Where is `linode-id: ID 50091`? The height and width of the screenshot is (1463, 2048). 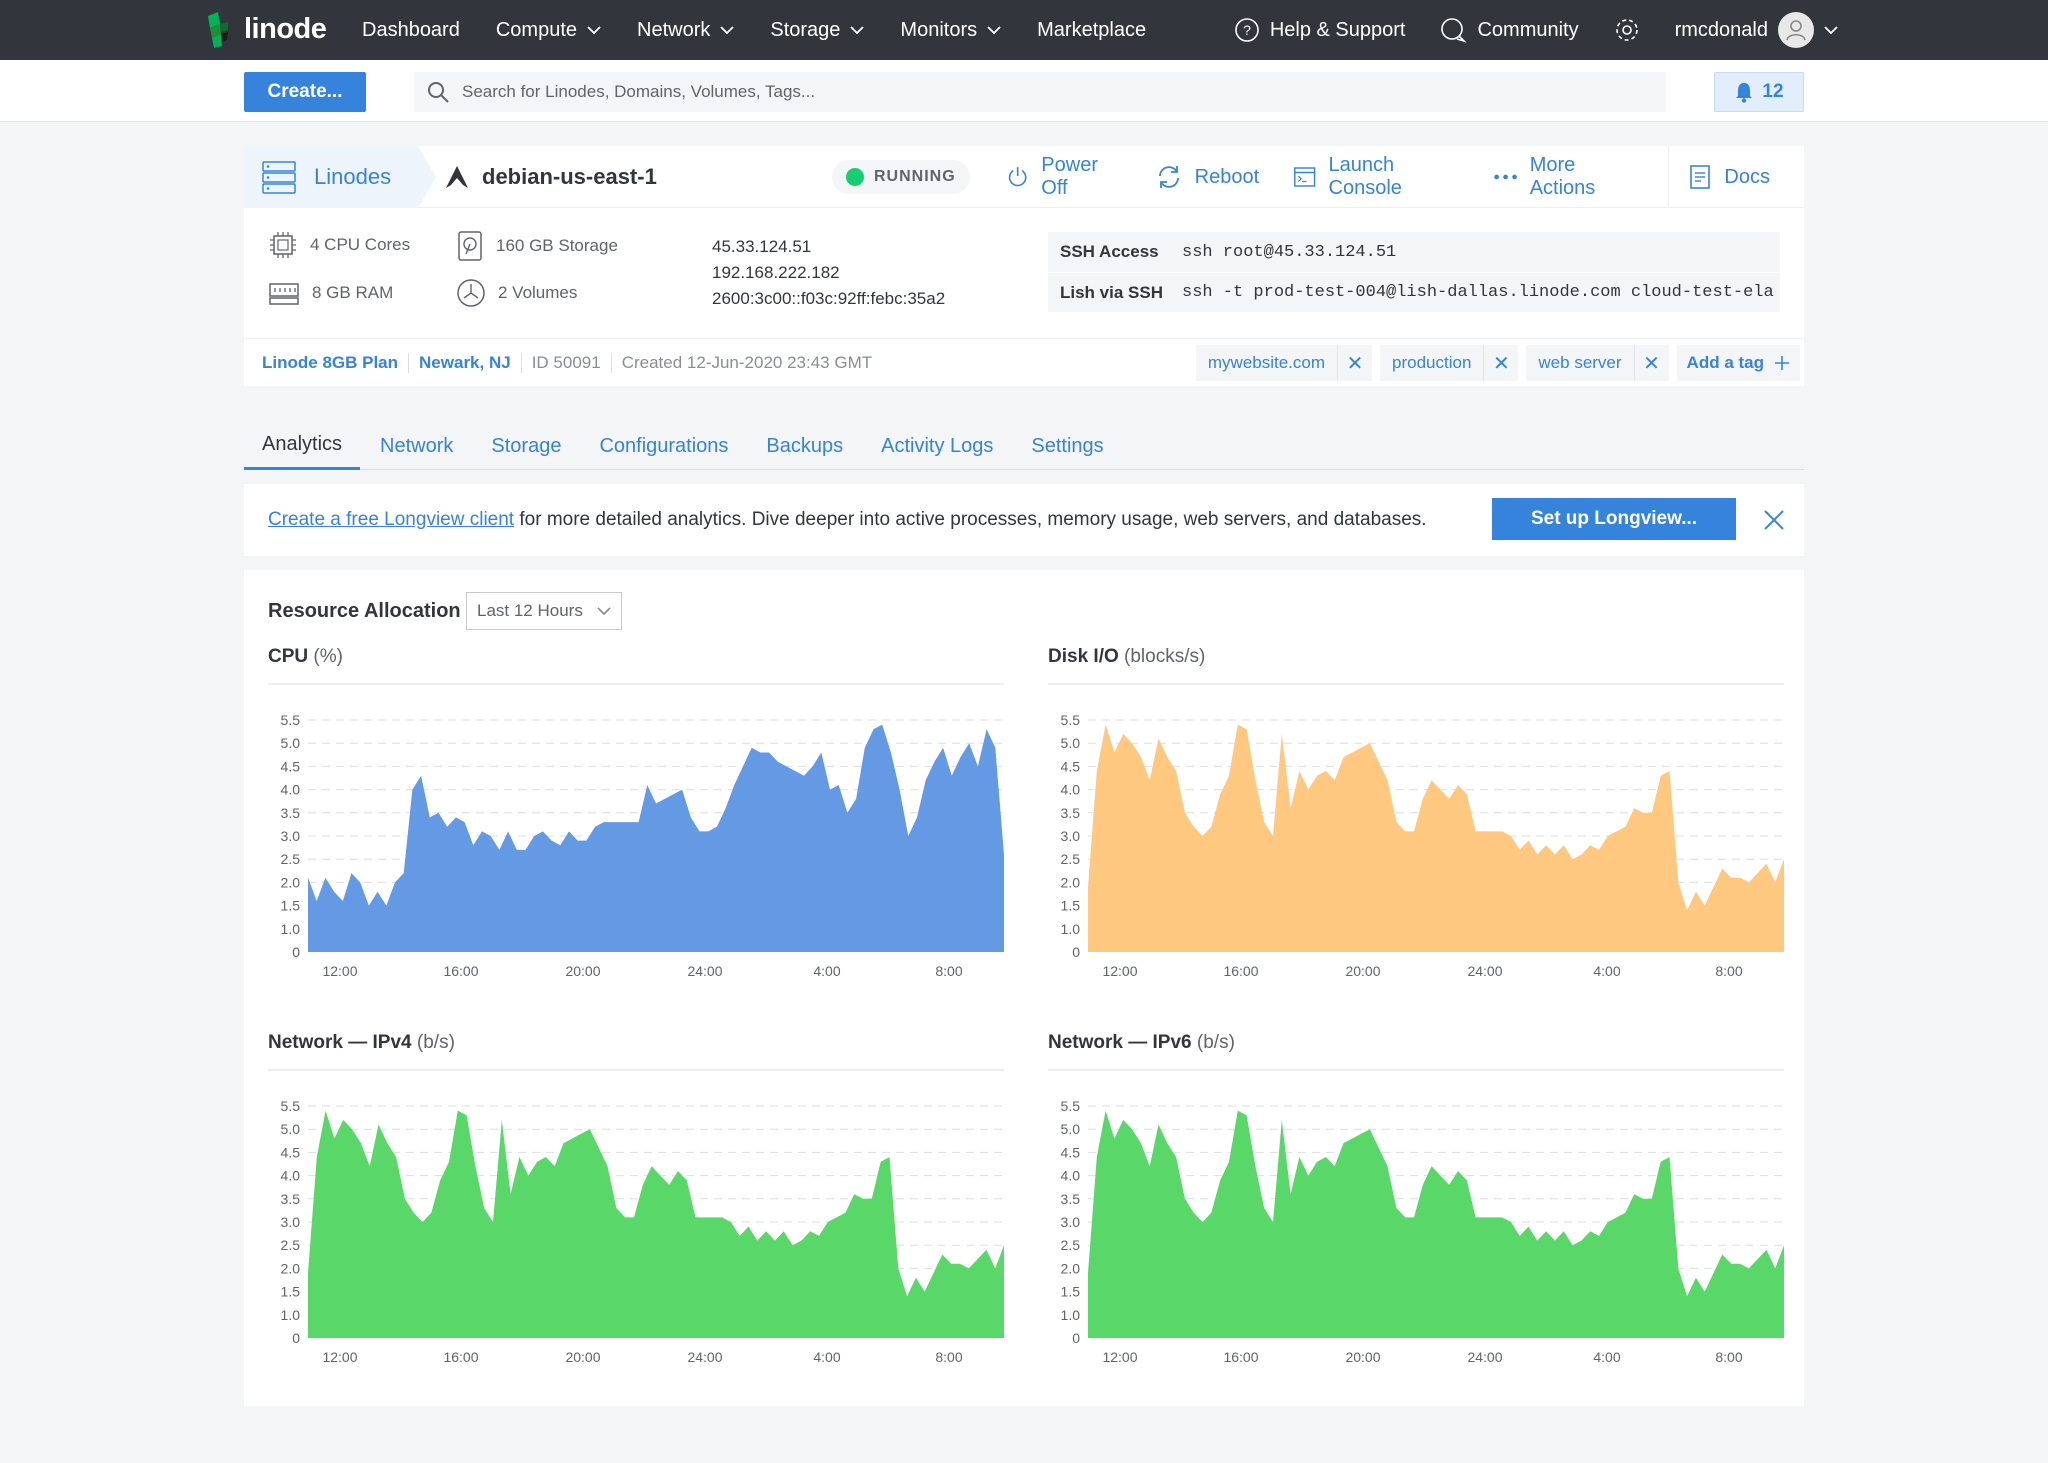
linode-id: ID 50091 is located at coordinates (567, 362).